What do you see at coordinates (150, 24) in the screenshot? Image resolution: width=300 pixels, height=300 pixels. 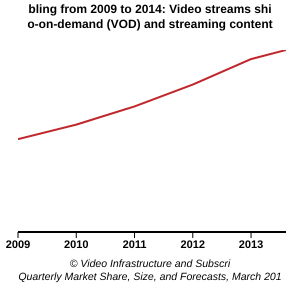 I see `chart-subtitle: o-on-demand (VOD) and streaming content` at bounding box center [150, 24].